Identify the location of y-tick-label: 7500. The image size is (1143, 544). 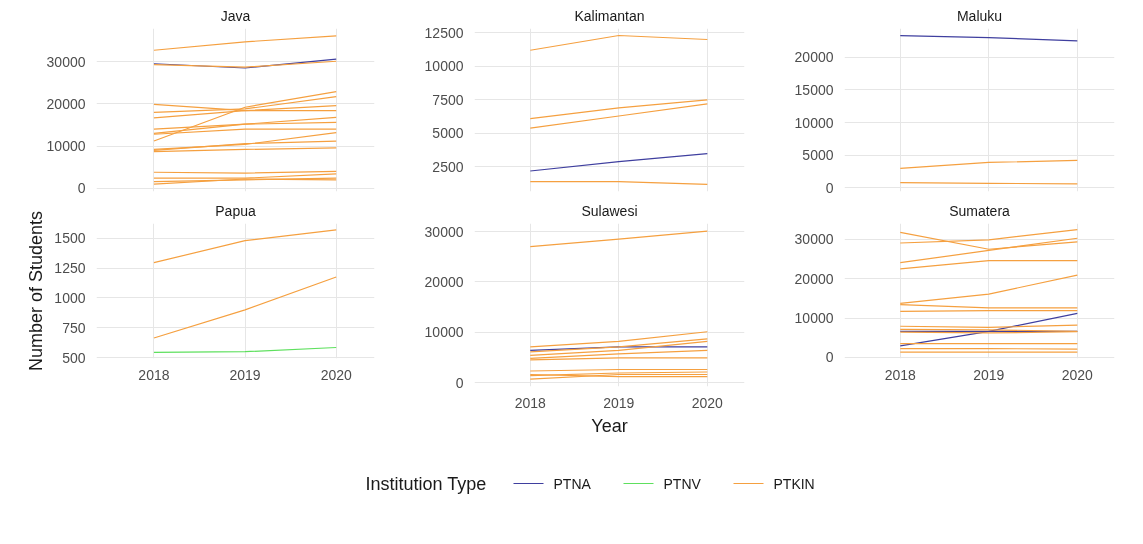
(448, 99).